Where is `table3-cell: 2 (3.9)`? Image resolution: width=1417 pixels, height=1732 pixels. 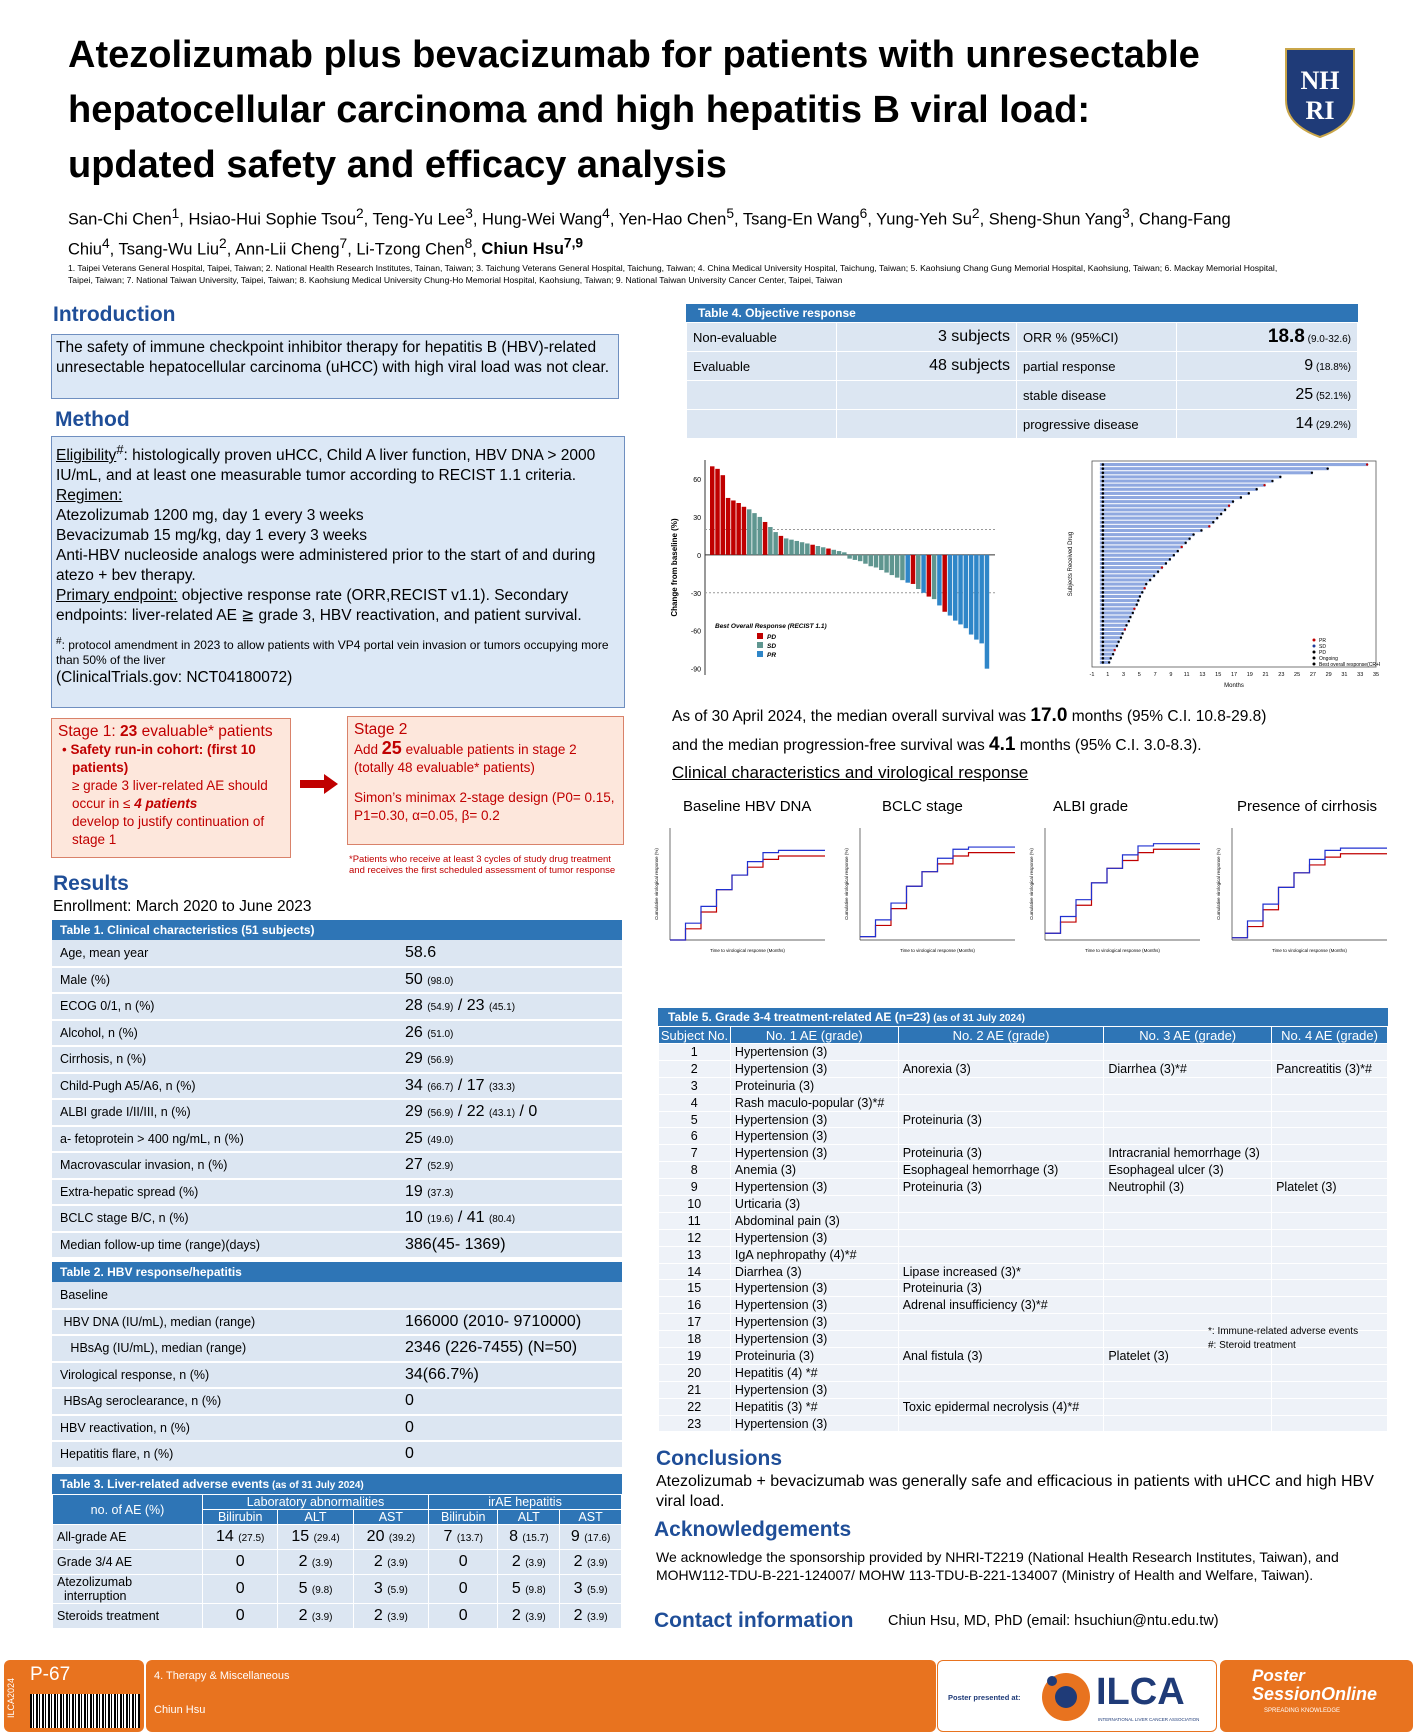 table3-cell: 2 (3.9) is located at coordinates (315, 1562).